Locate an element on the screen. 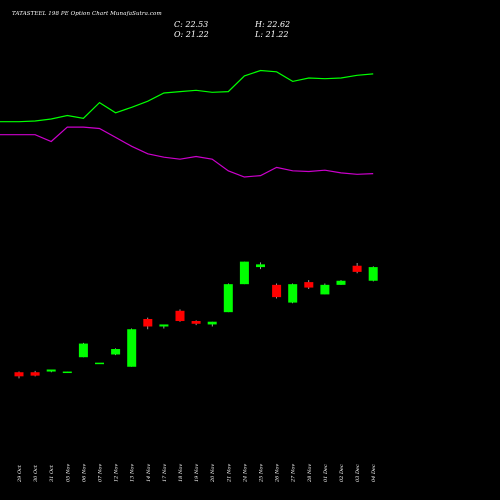 This screenshot has width=500, height=500. x-tick-label: 07 Nov is located at coordinates (101, 473).